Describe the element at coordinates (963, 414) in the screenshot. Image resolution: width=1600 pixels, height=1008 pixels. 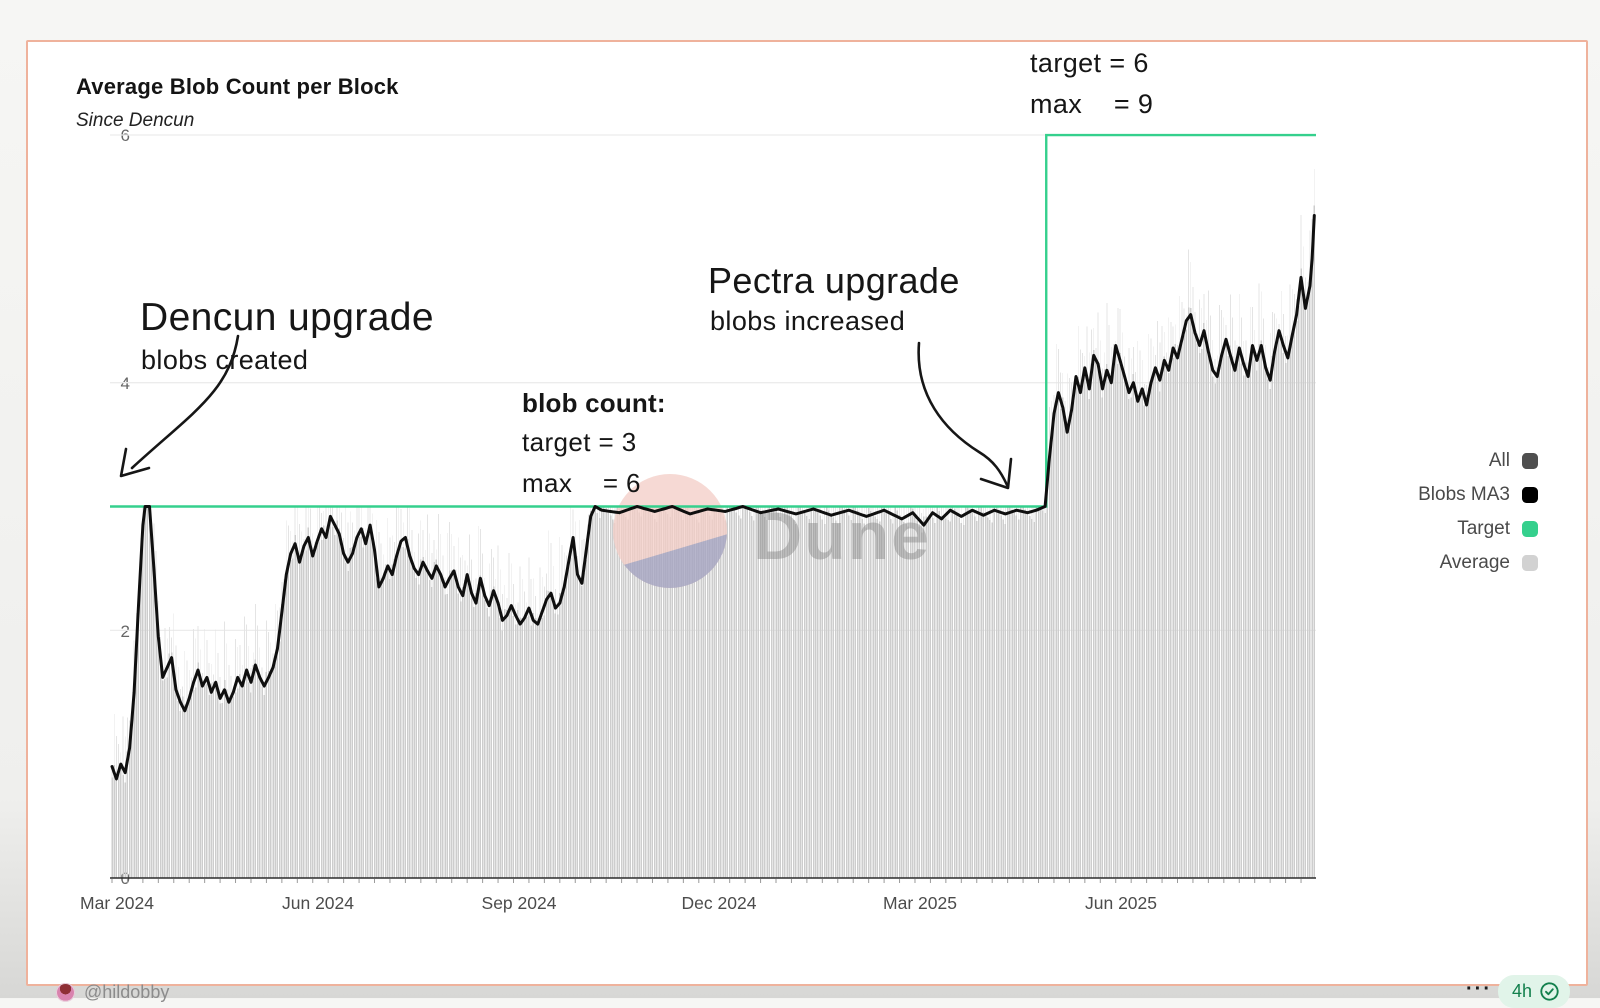
I see `pectra-arrow` at that location.